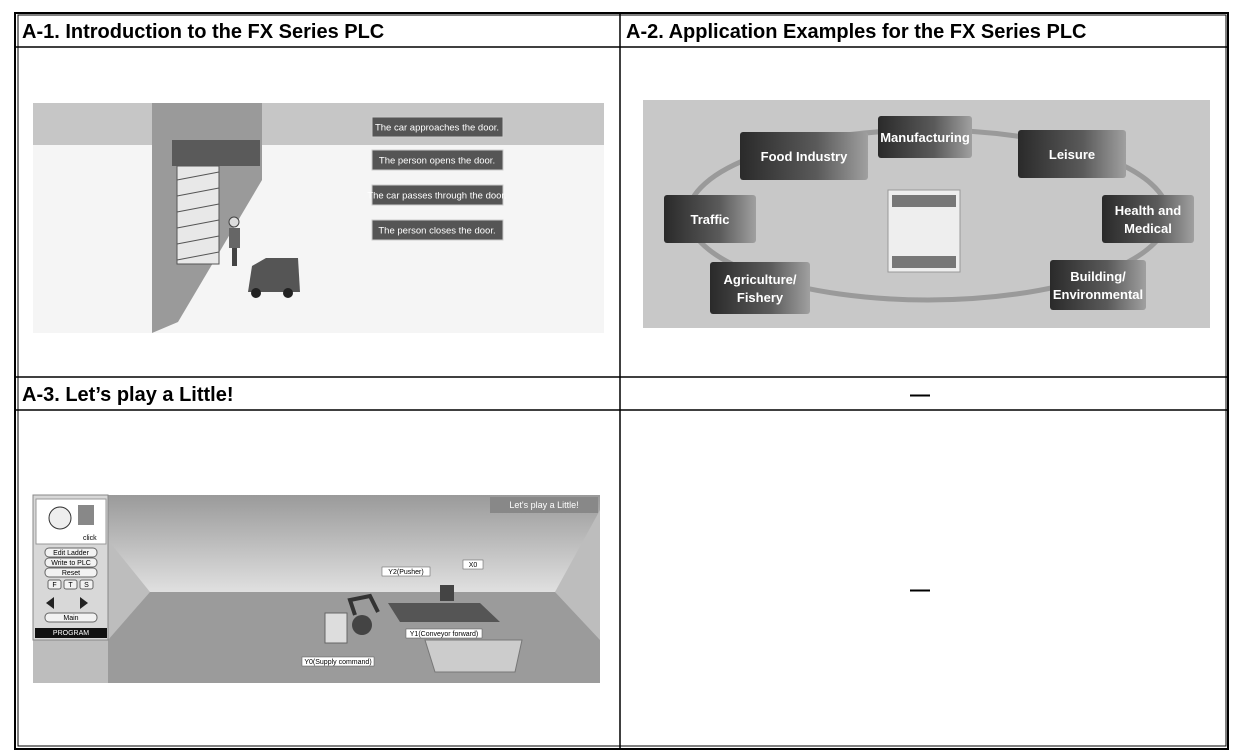 Image resolution: width=1234 pixels, height=755 pixels. Describe the element at coordinates (543, 505) in the screenshot. I see `banner: Let's play a Little!` at that location.